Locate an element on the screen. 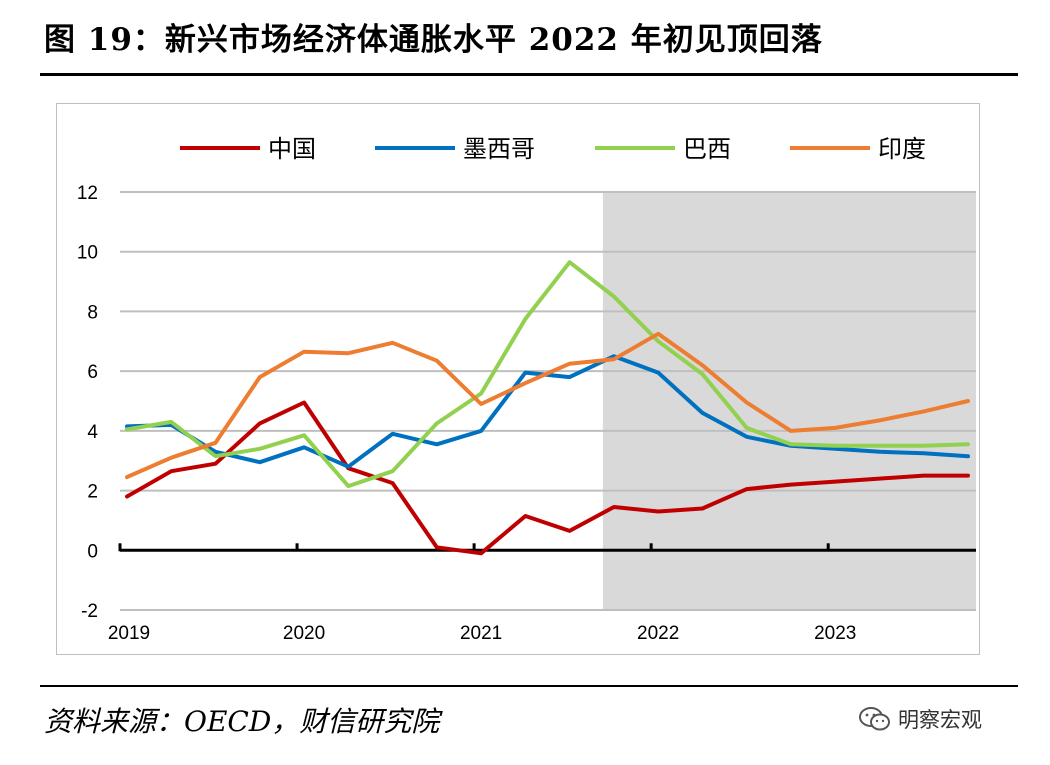 This screenshot has height=765, width=1050. y-axis-tick-labels: -2 0 2 4 6 8 10 12 is located at coordinates (88, 402).